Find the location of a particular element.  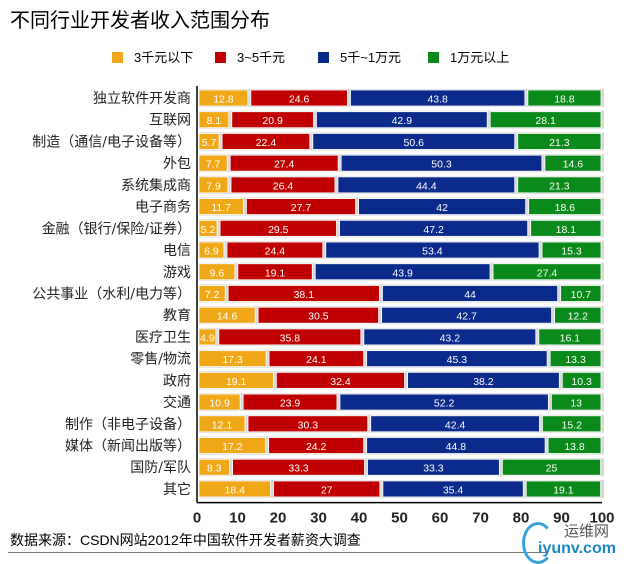

data-label: 42 is located at coordinates (442, 208).